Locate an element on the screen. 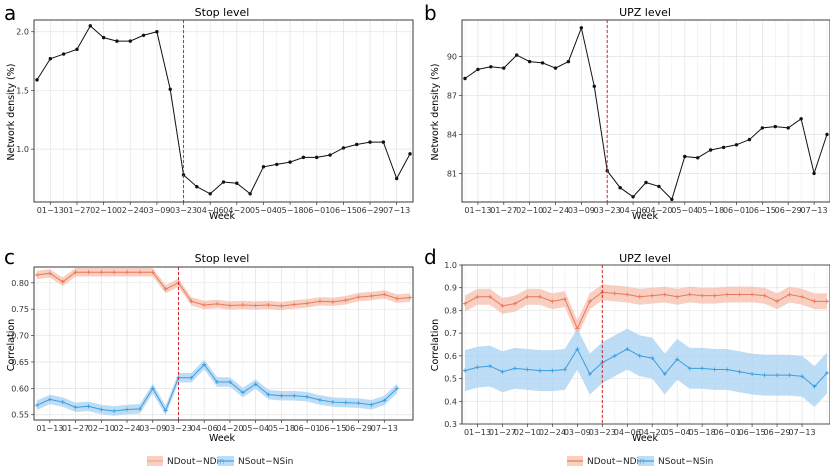 The height and width of the screenshot is (469, 830). x-tick-label: 05−18 is located at coordinates (710, 210).